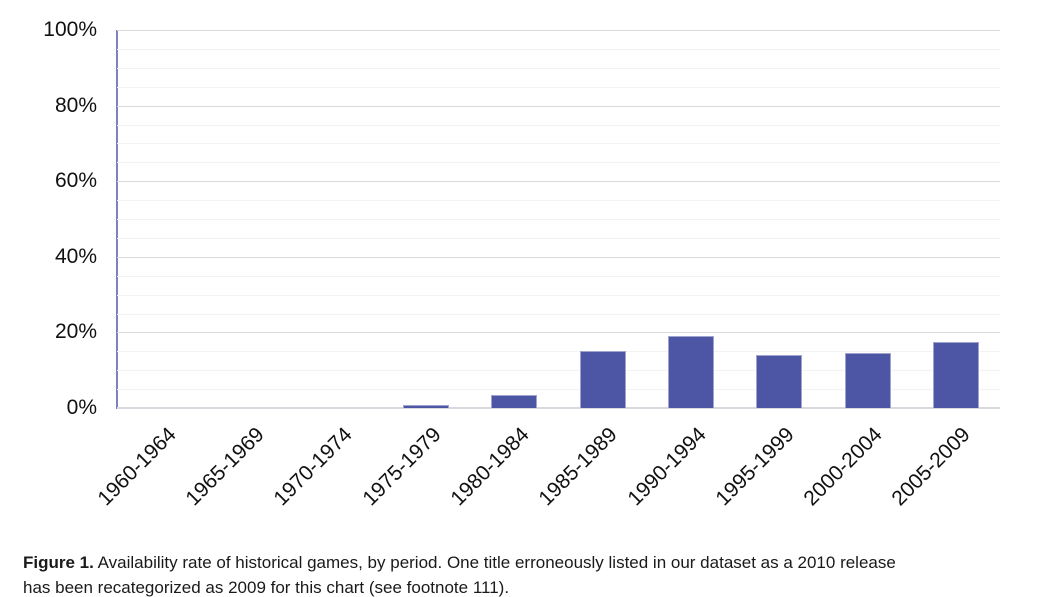 This screenshot has height=597, width=1045. I want to click on y-tick-100%: 100%, so click(70, 29).